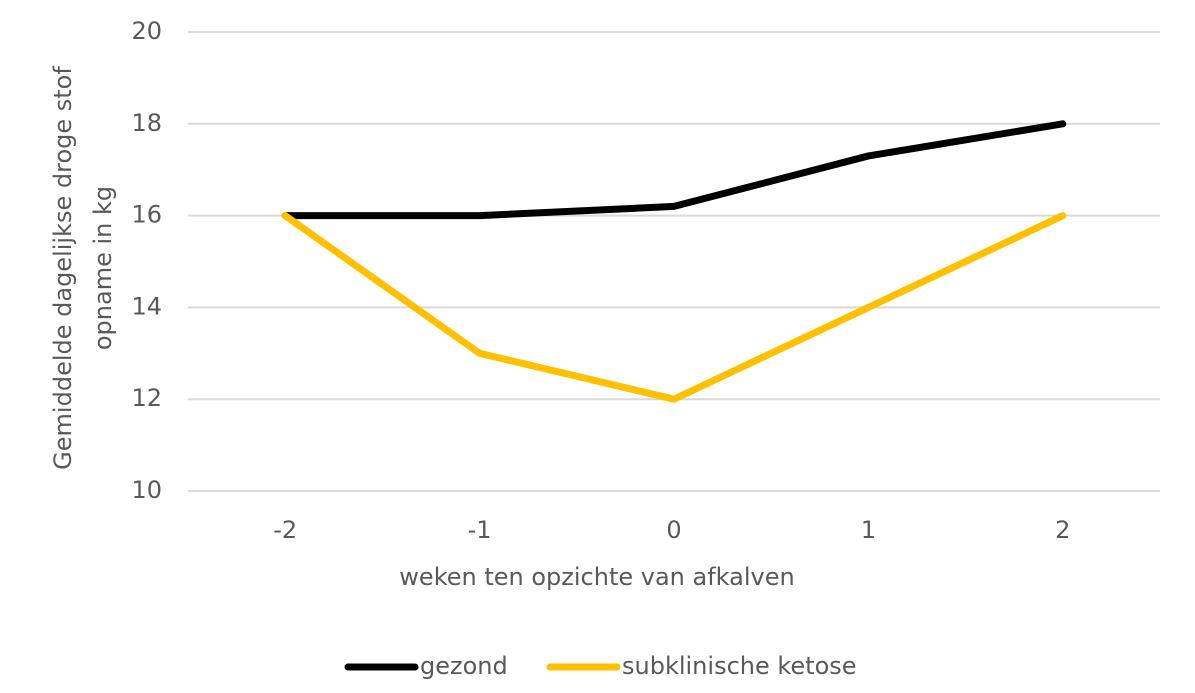  What do you see at coordinates (1062, 530) in the screenshot?
I see `x-tick-label: 2` at bounding box center [1062, 530].